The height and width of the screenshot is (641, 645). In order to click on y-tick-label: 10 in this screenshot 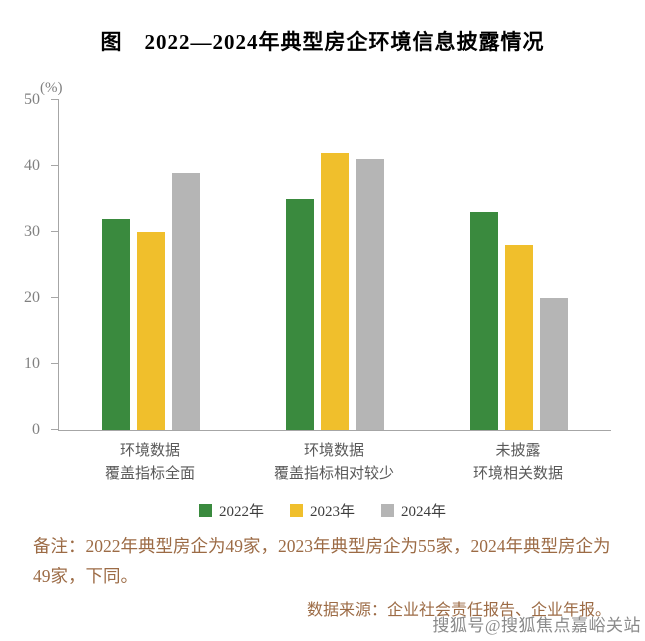, I will do `click(32, 363)`.